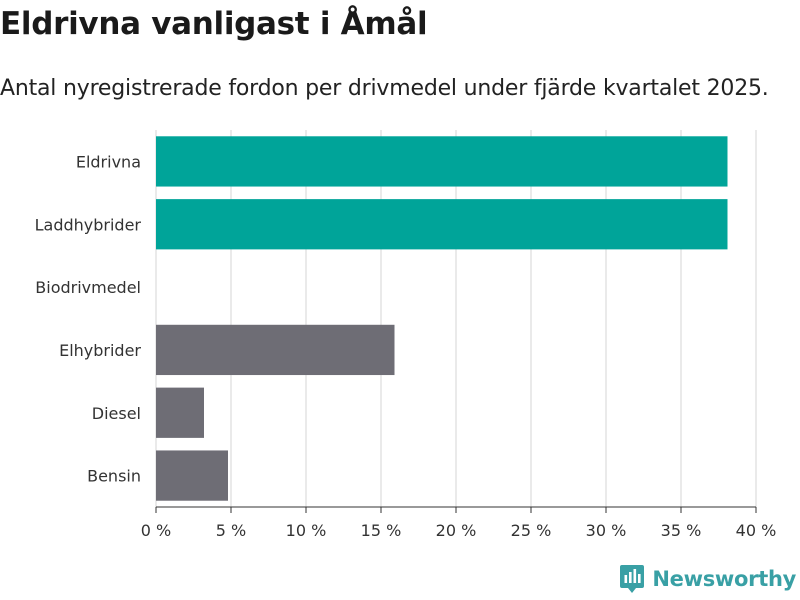 This screenshot has width=800, height=600. Describe the element at coordinates (88, 224) in the screenshot. I see `category-label: Laddhybrider` at that location.